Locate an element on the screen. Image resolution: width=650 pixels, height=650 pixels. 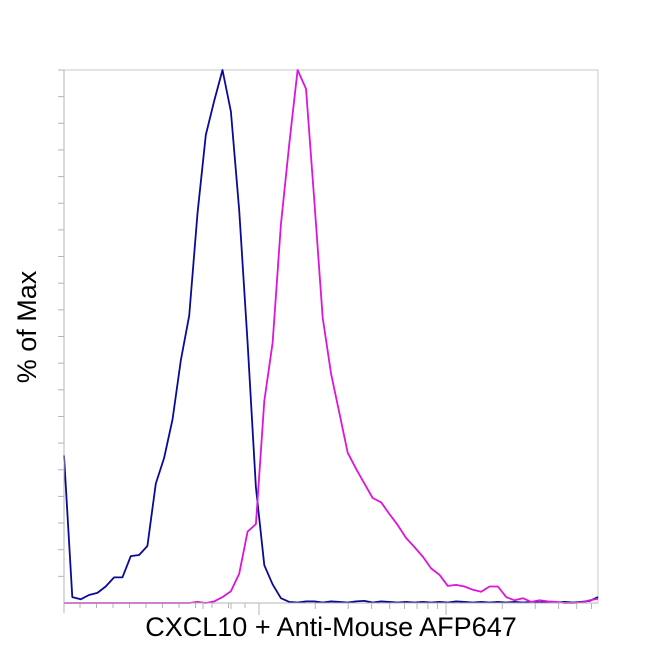
y-axis-title: % of Max is located at coordinates (27, 326).